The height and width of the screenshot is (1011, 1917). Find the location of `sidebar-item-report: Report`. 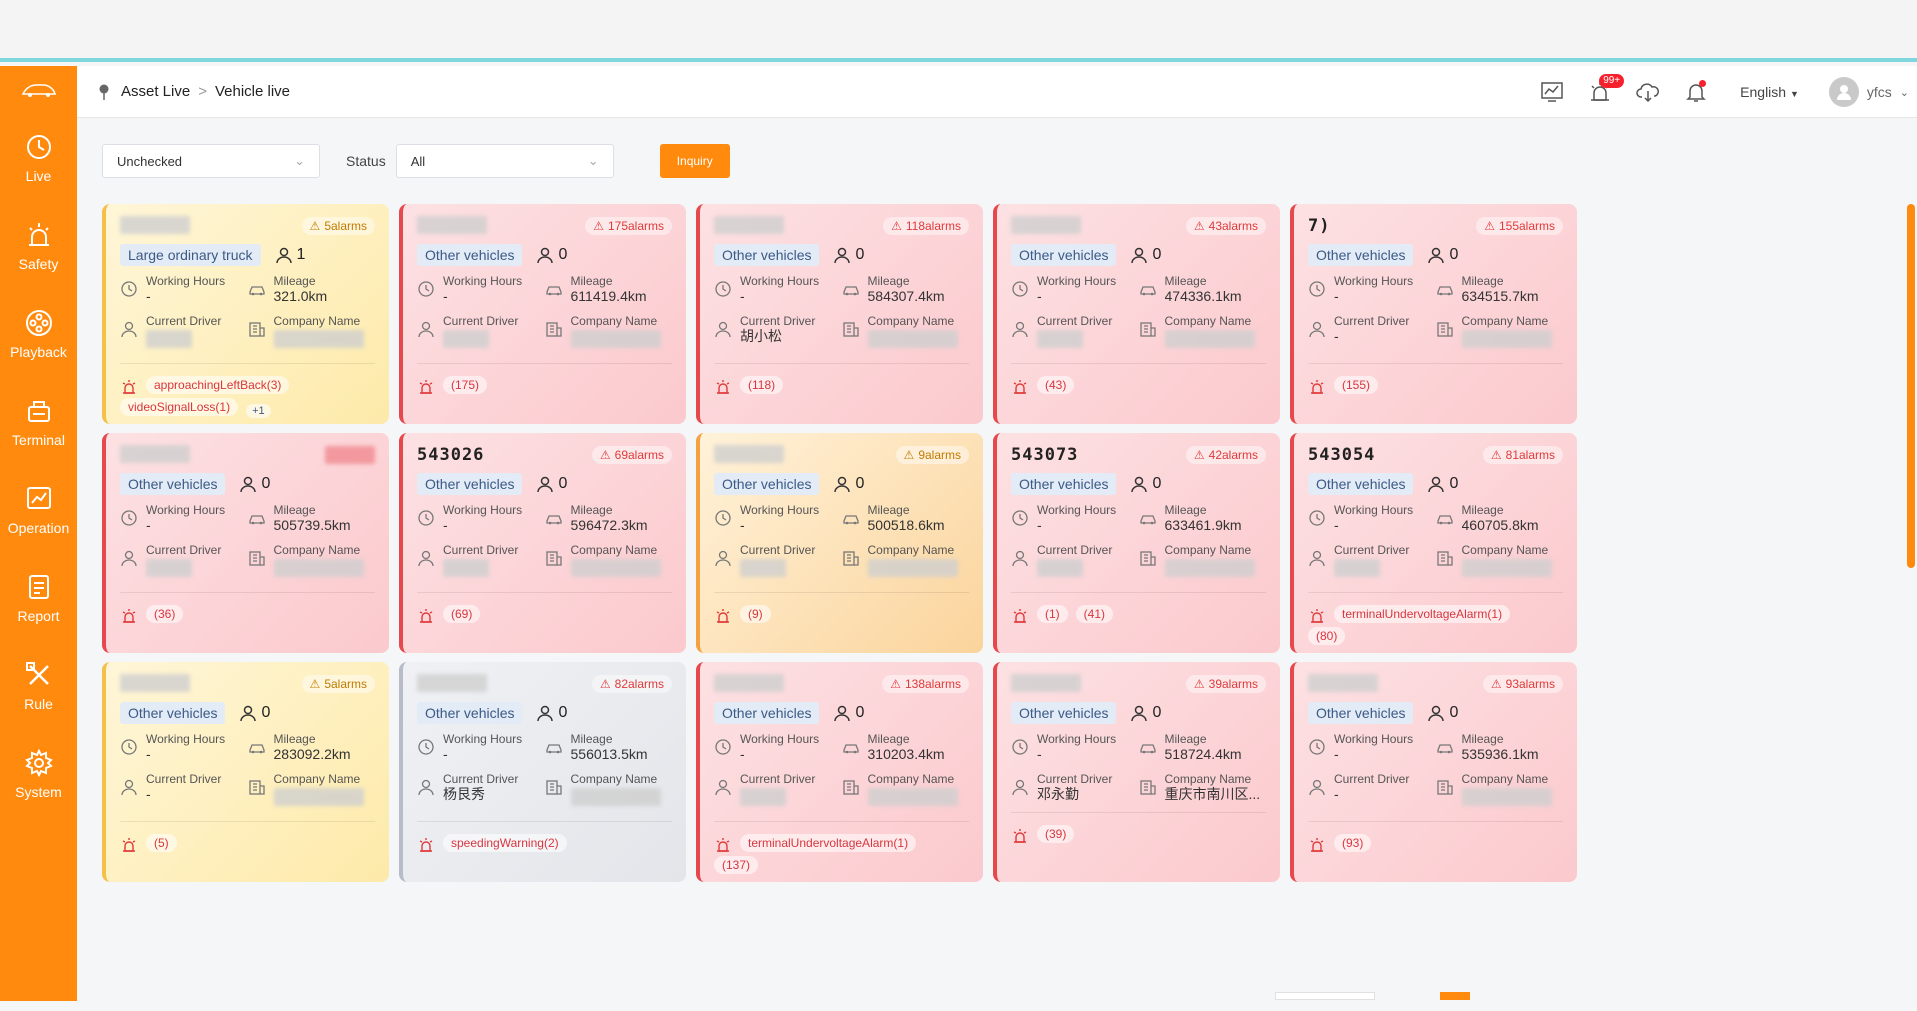

sidebar-item-report: Report is located at coordinates (38, 598).